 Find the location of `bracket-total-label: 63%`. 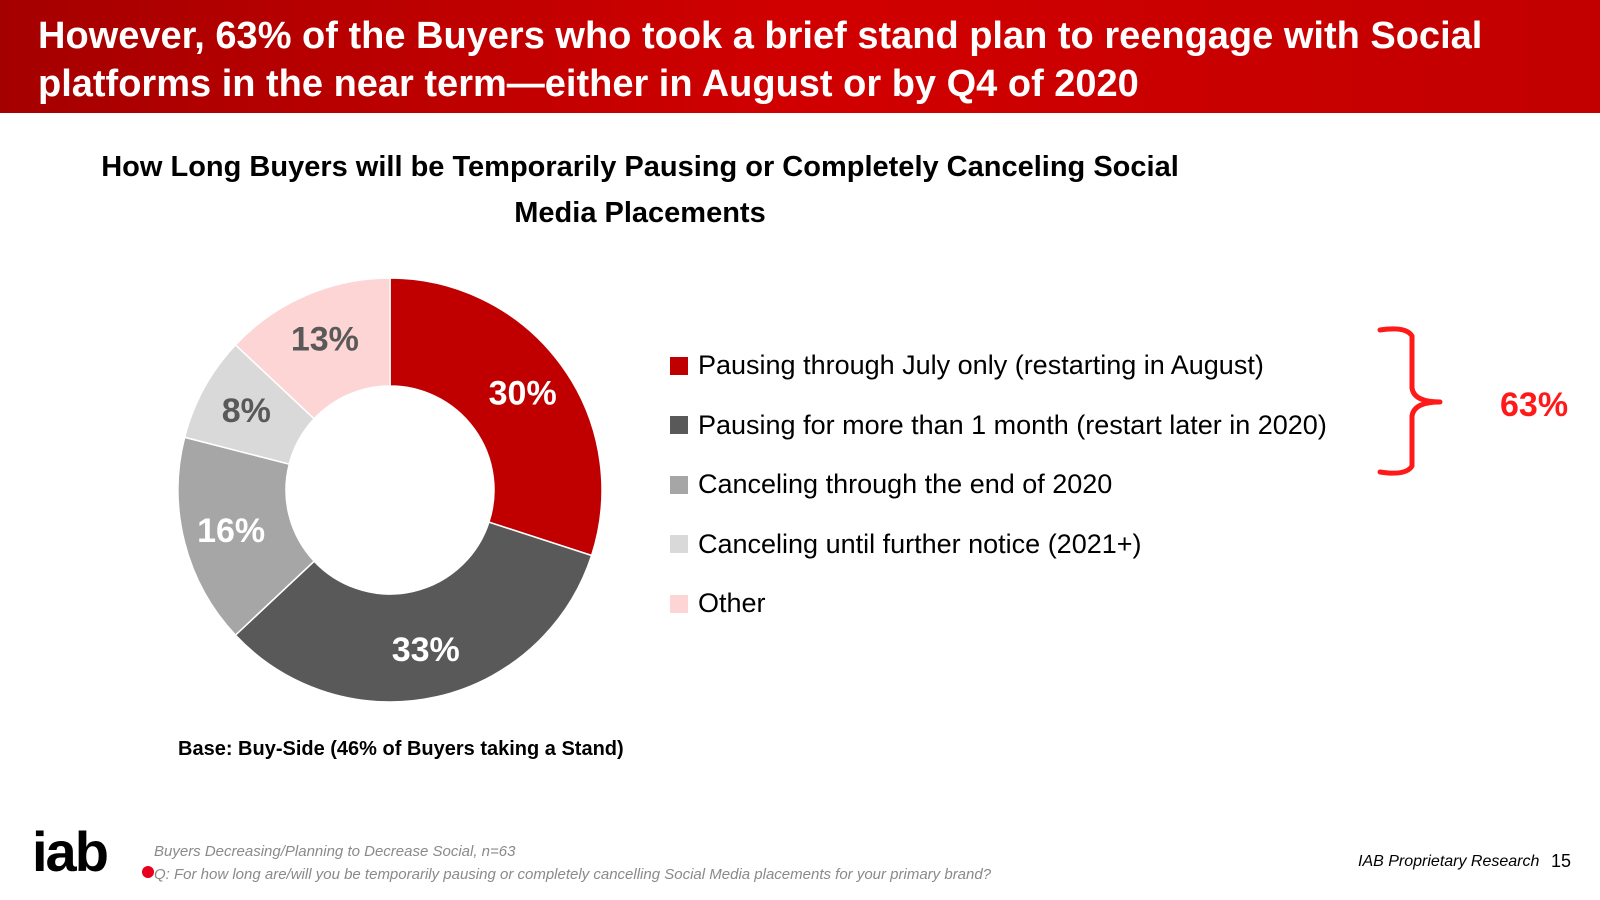

bracket-total-label: 63% is located at coordinates (1534, 405).